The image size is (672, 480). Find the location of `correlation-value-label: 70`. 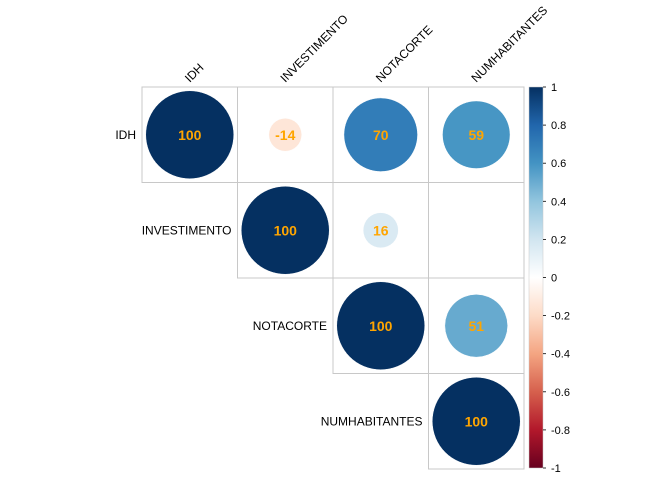

correlation-value-label: 70 is located at coordinates (381, 135).